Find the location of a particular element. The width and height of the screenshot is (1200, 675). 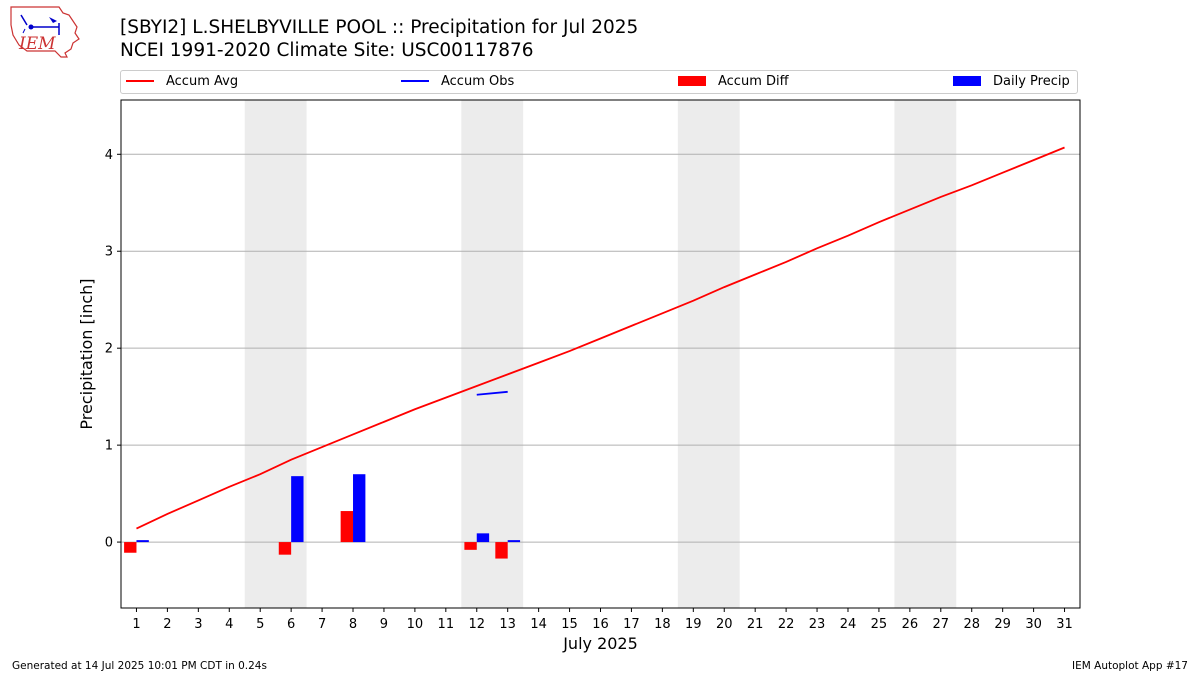

ytick-label-2: 2 is located at coordinates (109, 349).